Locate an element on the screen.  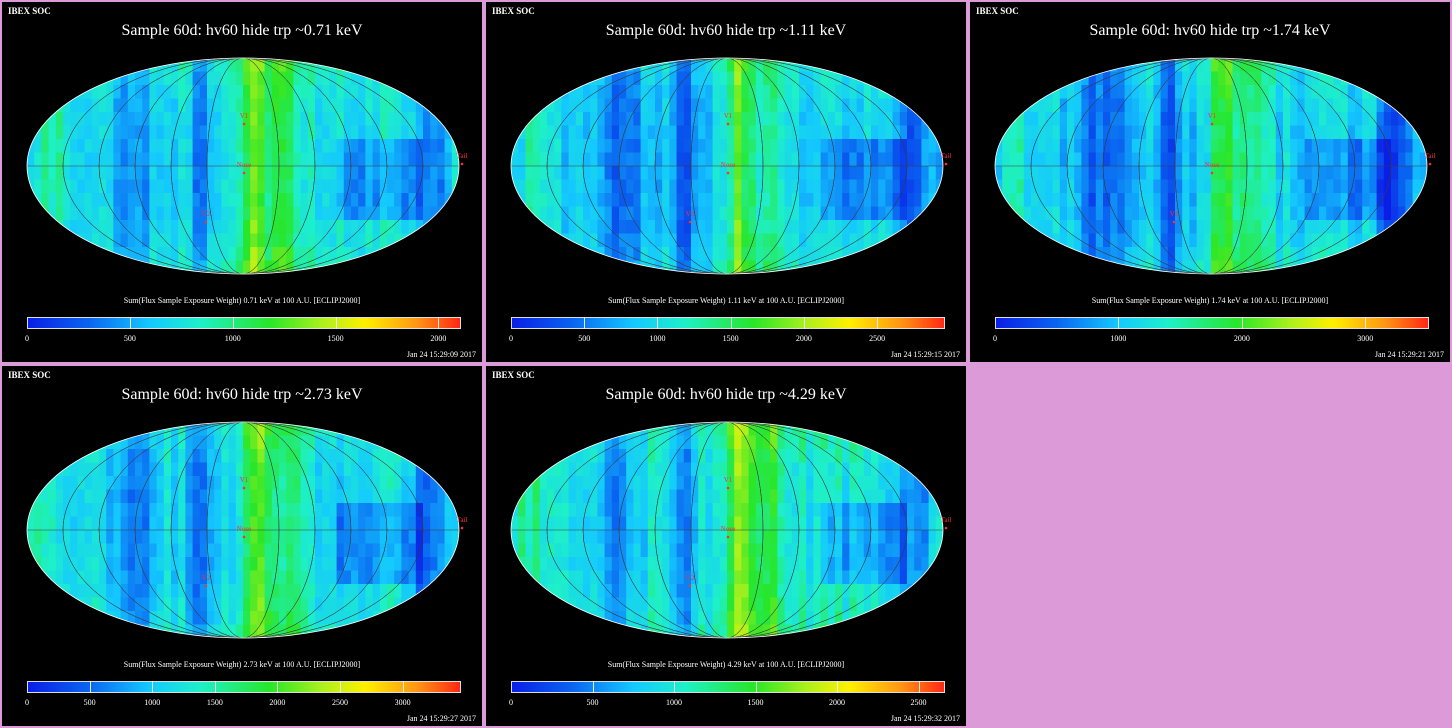
marker-v1-dot is located at coordinates (728, 124).